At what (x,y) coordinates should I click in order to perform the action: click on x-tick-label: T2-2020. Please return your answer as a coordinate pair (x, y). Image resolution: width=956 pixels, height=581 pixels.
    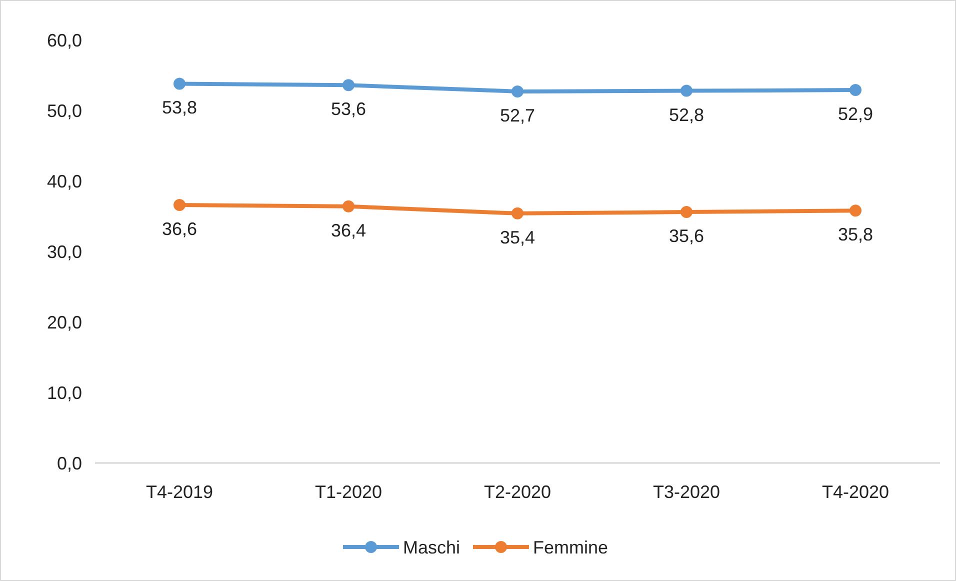
    Looking at the image, I should click on (518, 492).